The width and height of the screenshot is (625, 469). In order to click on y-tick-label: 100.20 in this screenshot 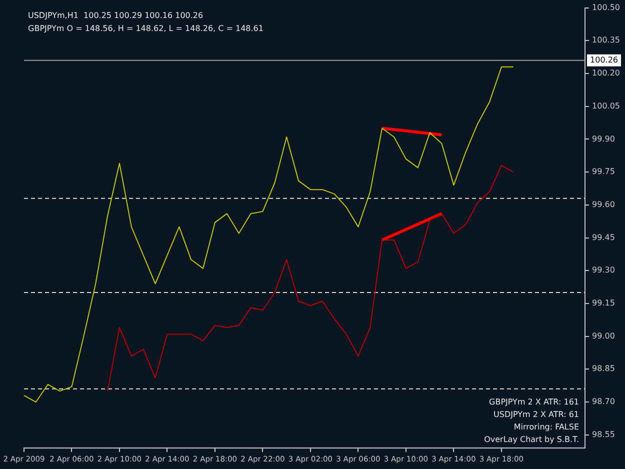, I will do `click(606, 73)`.